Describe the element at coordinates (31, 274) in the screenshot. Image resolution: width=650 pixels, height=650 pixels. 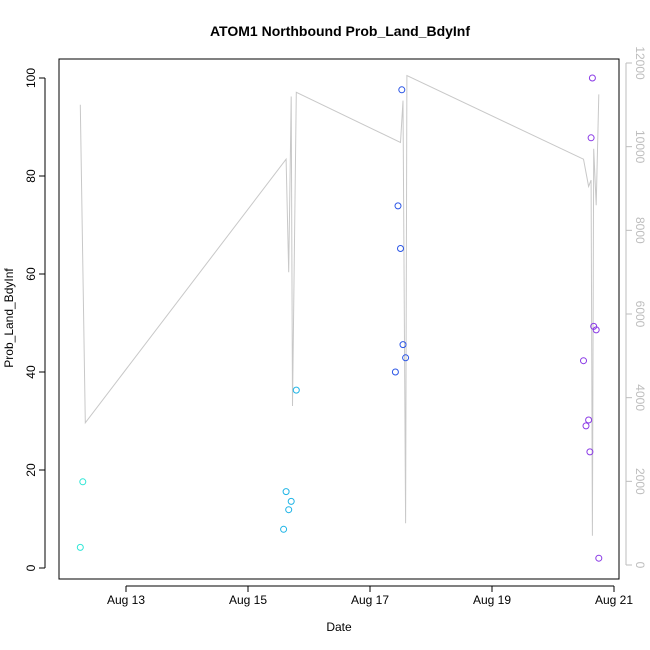
I see `y-tick-label: 60` at that location.